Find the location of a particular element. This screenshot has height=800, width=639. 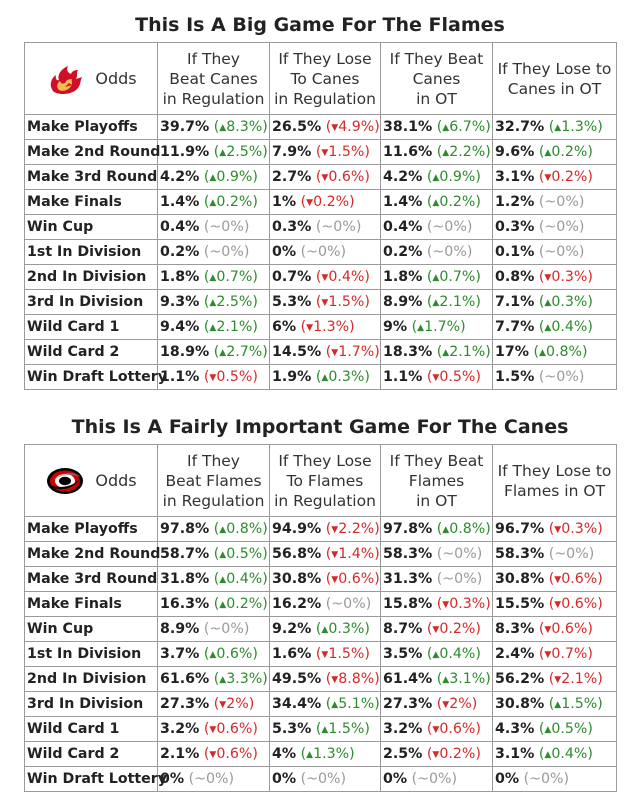

odds-cell: 5.3% (▲1.5%) is located at coordinates (325, 729).